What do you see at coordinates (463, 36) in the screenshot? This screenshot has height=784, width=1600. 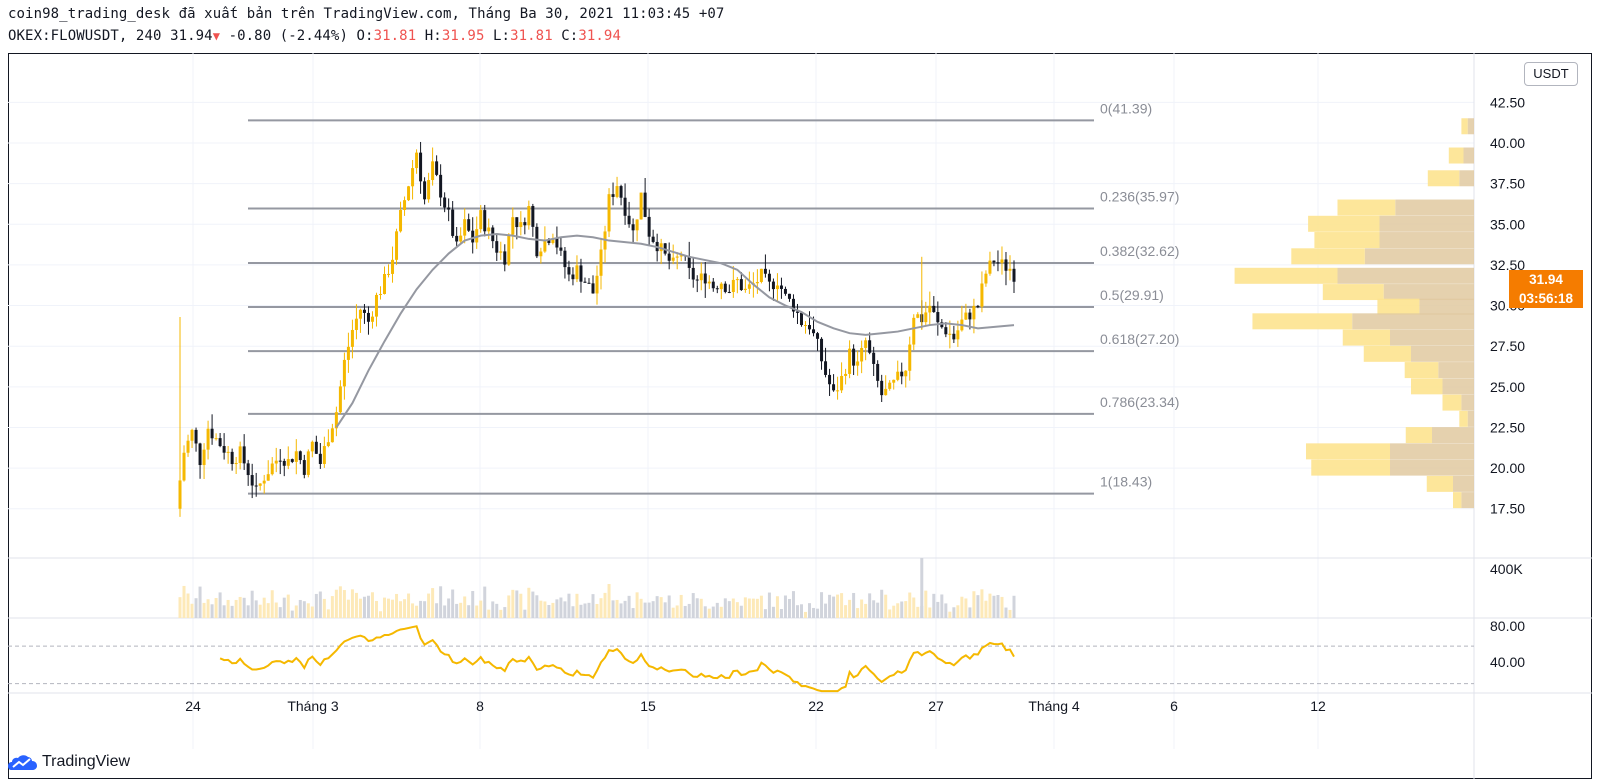 I see `high-value: 31.95` at bounding box center [463, 36].